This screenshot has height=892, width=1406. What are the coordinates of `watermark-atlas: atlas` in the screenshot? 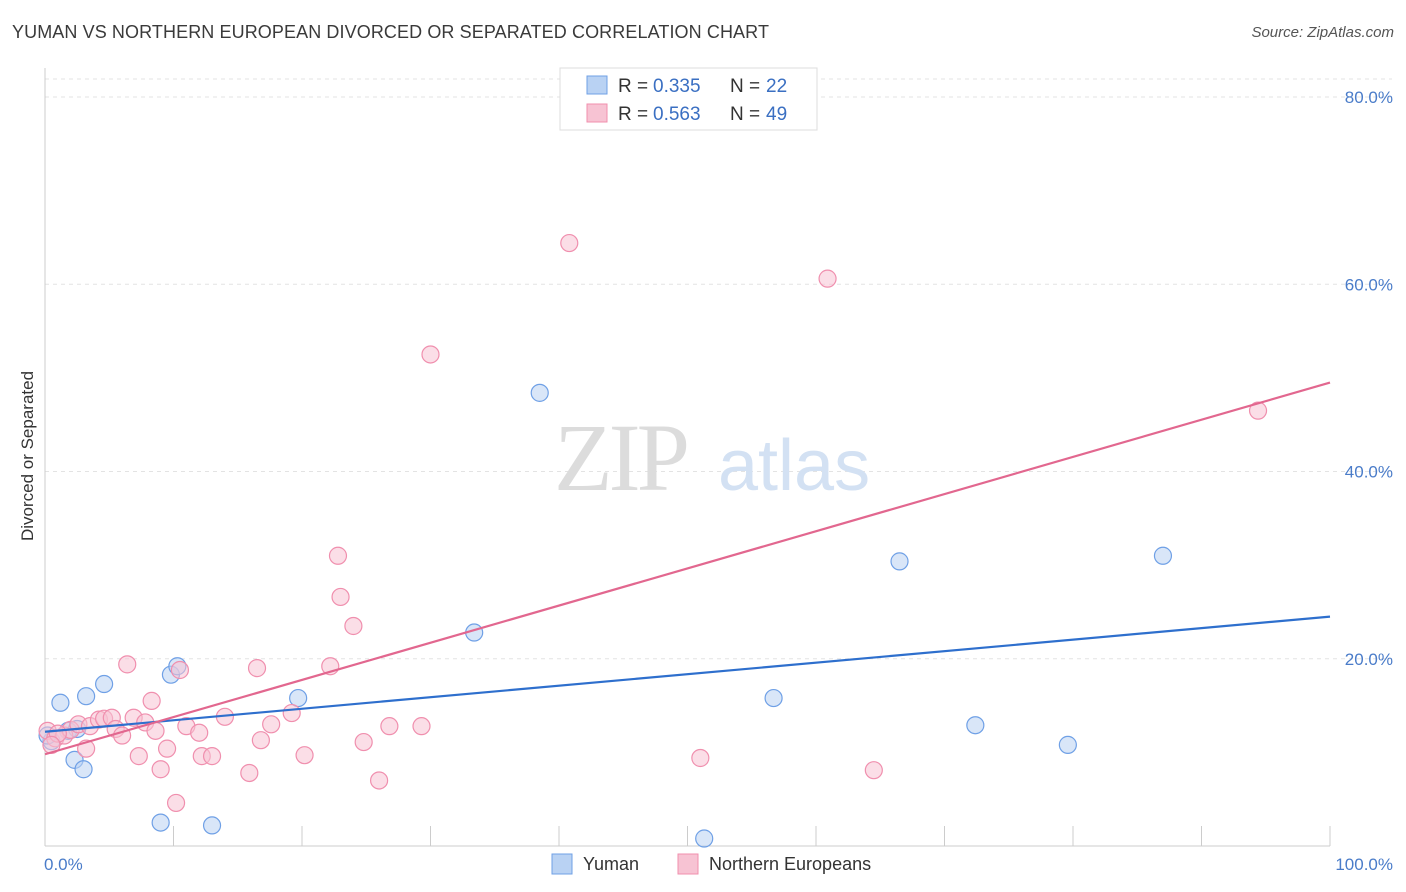 It's located at (794, 466).